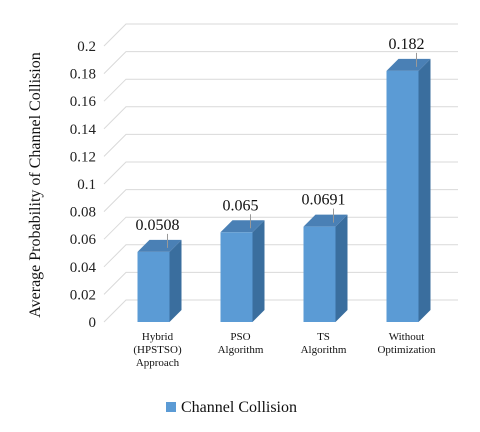 Image resolution: width=480 pixels, height=432 pixels. Describe the element at coordinates (158, 225) in the screenshot. I see `data-label: 0.0508` at that location.